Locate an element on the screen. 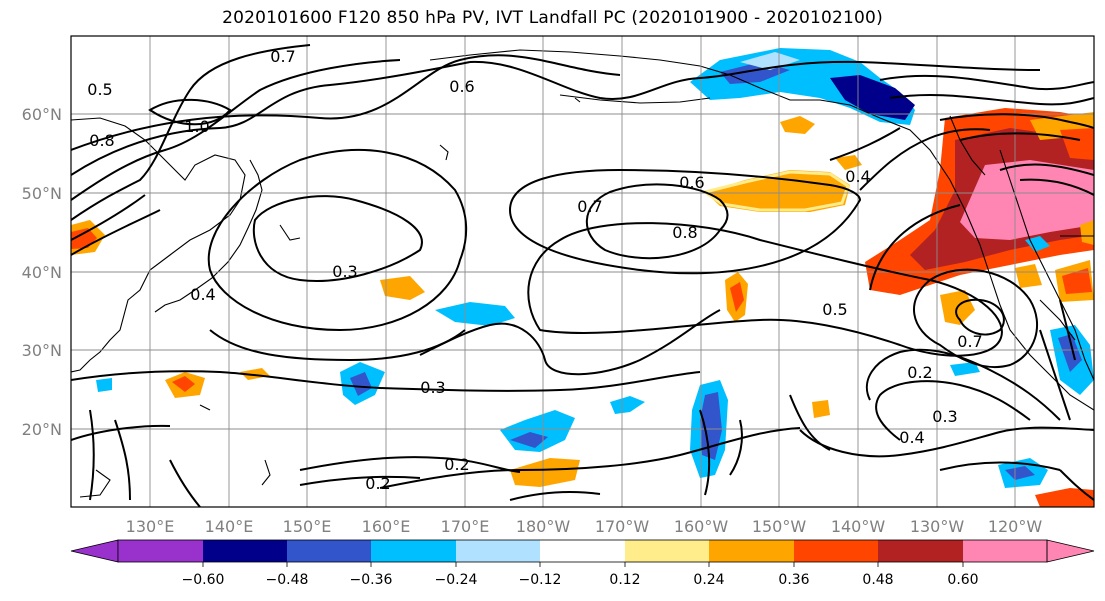  lon-label-160w: 160°W is located at coordinates (701, 526).